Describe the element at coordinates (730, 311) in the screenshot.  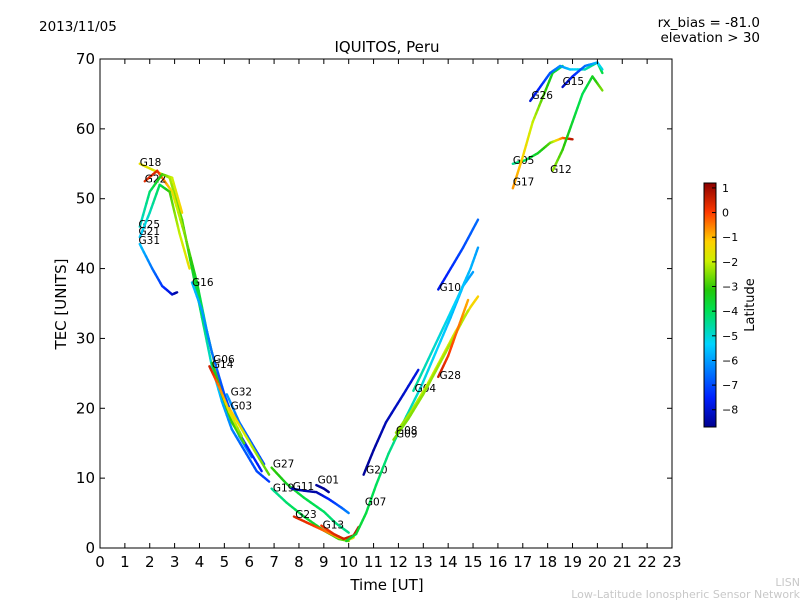
I see `colorbar-tick-label: −4` at that location.